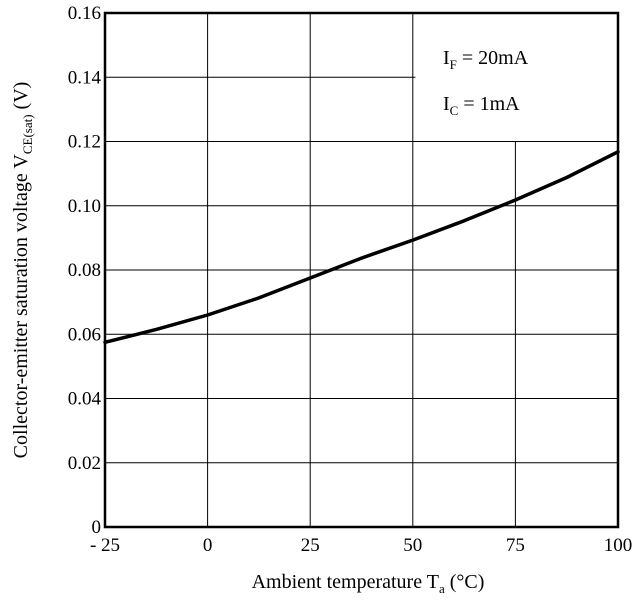  Describe the element at coordinates (84, 13) in the screenshot. I see `y-tick-label: 0.16` at that location.